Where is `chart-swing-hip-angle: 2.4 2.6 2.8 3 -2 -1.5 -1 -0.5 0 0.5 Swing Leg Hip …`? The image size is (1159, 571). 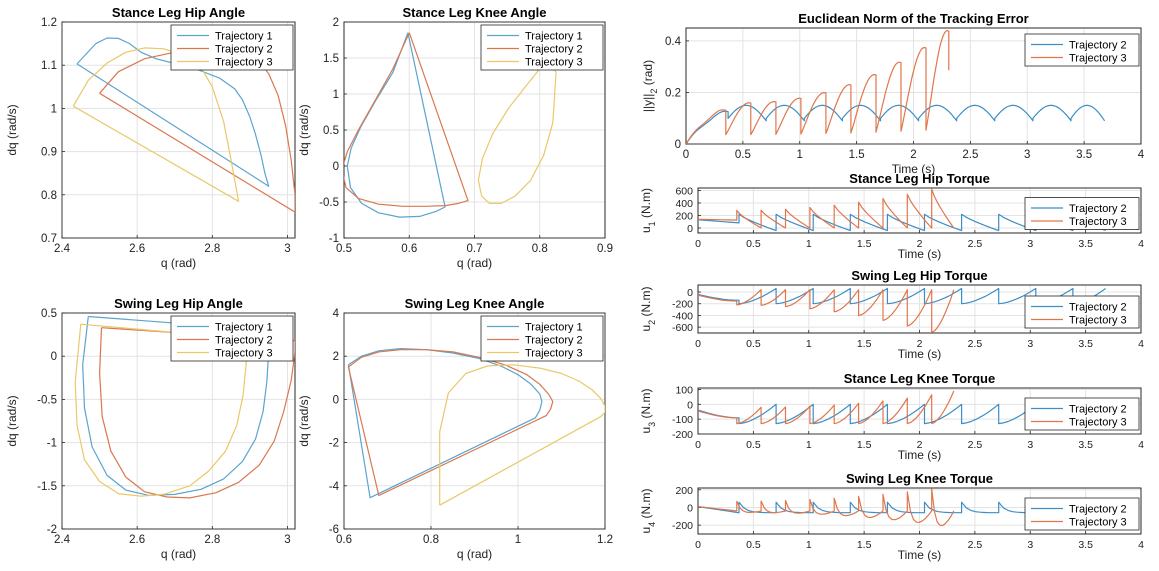
chart-swing-hip-angle: 2.4 2.6 2.8 3 -2 -1.5 -1 -0.5 0 0.5 Swing Leg Hip … is located at coordinates (150, 428).